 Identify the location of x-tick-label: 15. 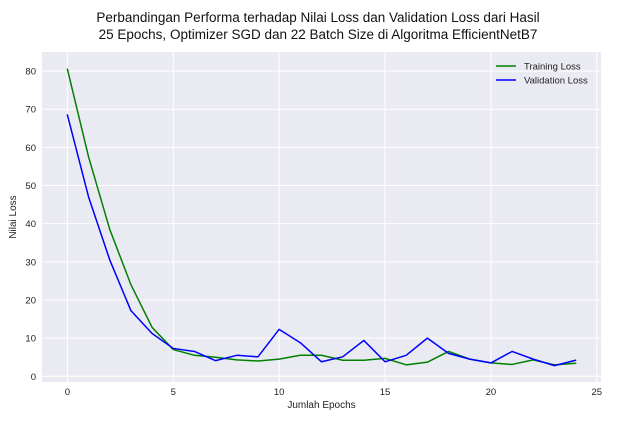
(385, 392).